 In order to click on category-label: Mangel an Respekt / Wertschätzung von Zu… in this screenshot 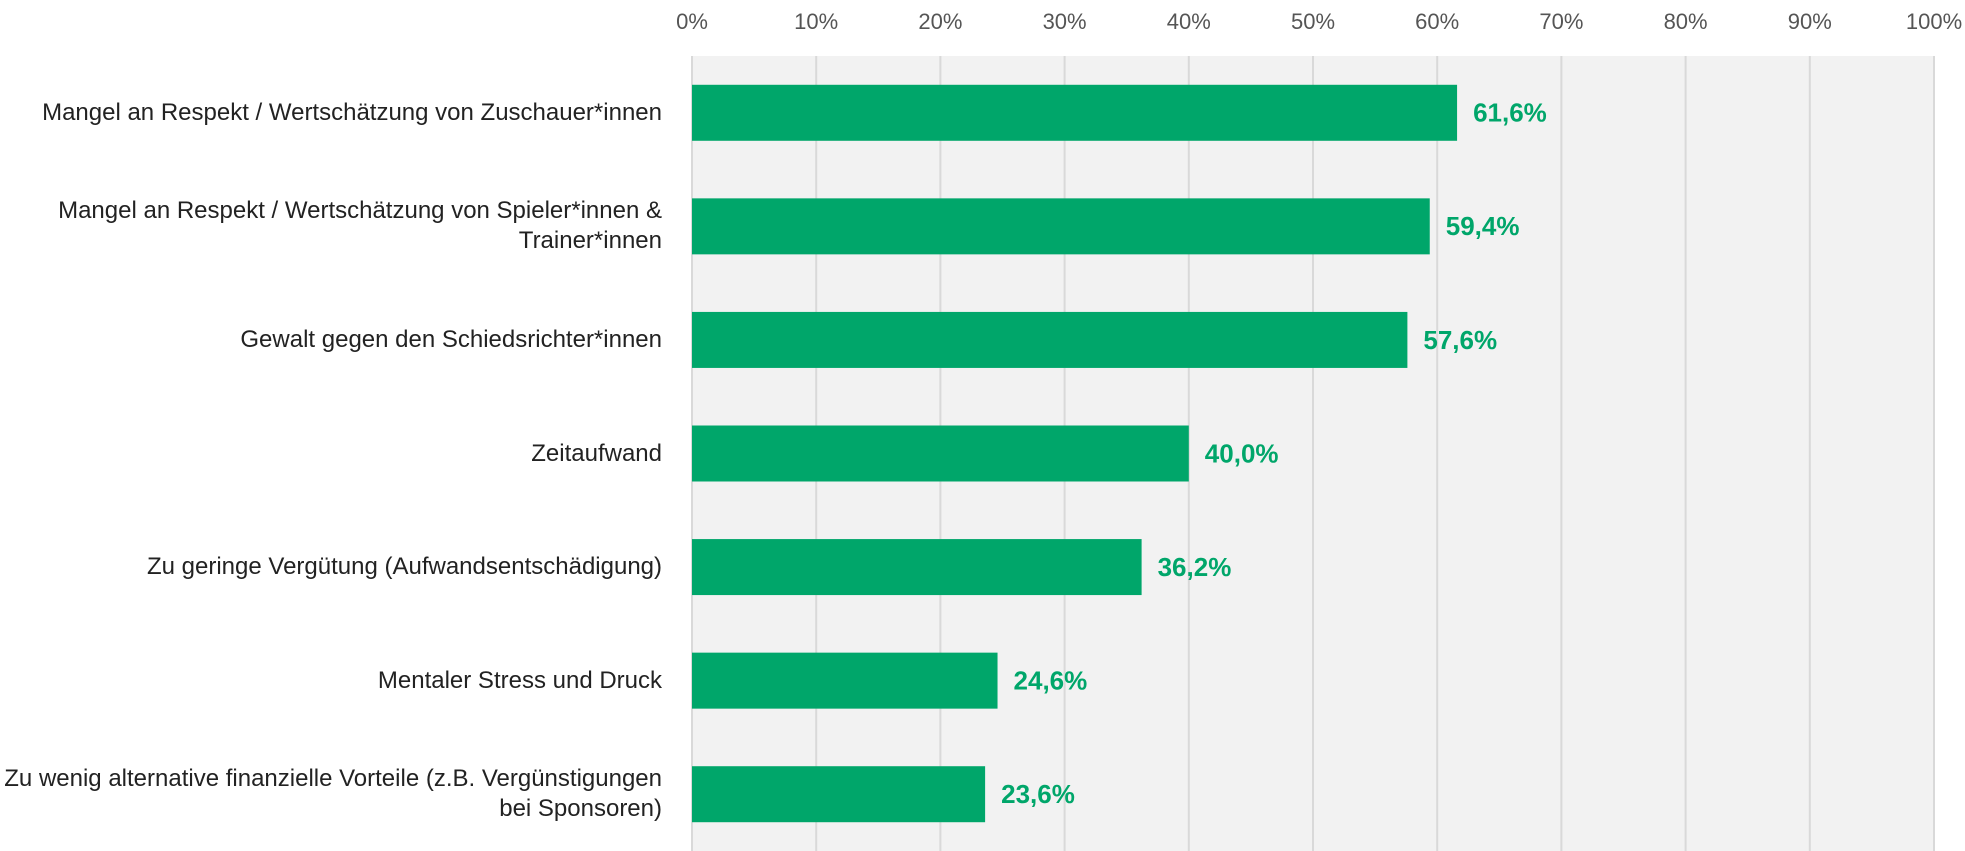, I will do `click(352, 112)`.